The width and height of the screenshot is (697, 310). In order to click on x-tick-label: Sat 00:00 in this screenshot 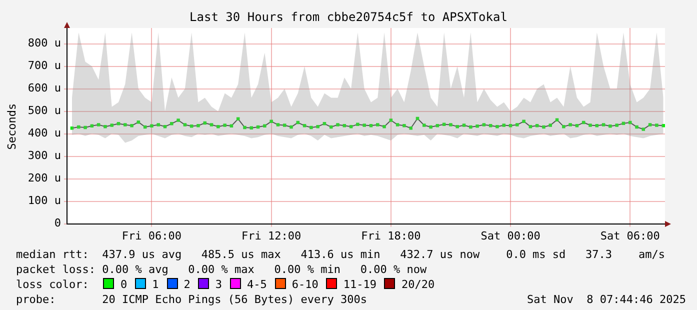, I will do `click(510, 235)`.